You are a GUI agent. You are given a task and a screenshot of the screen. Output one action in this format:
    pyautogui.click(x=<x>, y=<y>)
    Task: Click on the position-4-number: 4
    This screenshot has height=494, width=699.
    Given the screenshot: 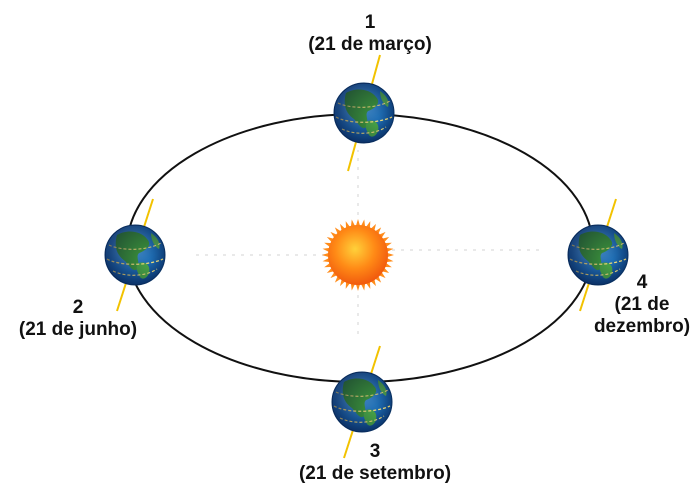 What is the action you would take?
    pyautogui.click(x=642, y=282)
    